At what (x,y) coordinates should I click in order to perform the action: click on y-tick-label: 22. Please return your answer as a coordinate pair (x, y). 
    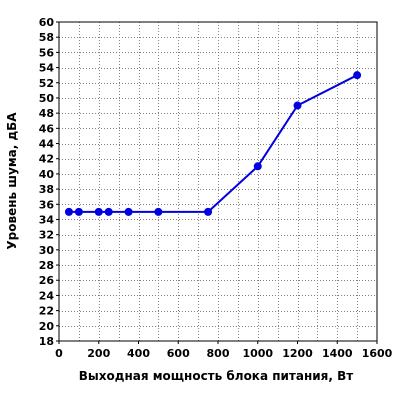
    Looking at the image, I should click on (46, 311).